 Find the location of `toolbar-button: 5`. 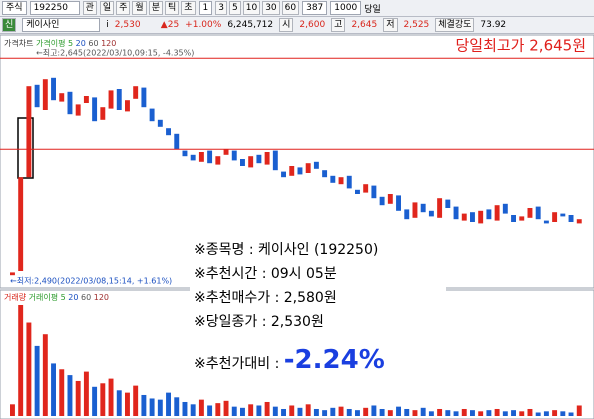

toolbar-button: 5 is located at coordinates (235, 8).